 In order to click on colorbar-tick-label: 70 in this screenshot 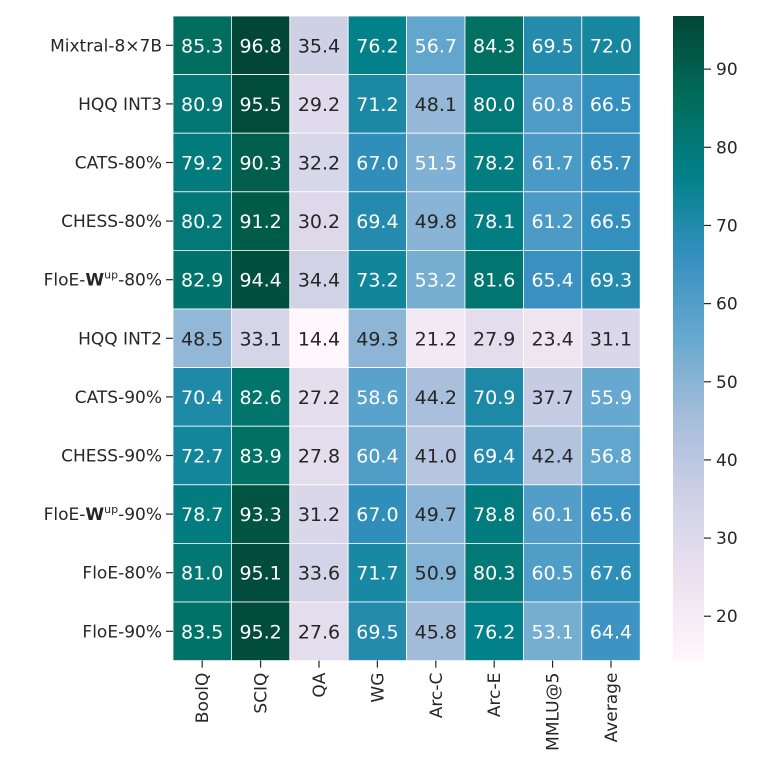, I will do `click(727, 226)`.